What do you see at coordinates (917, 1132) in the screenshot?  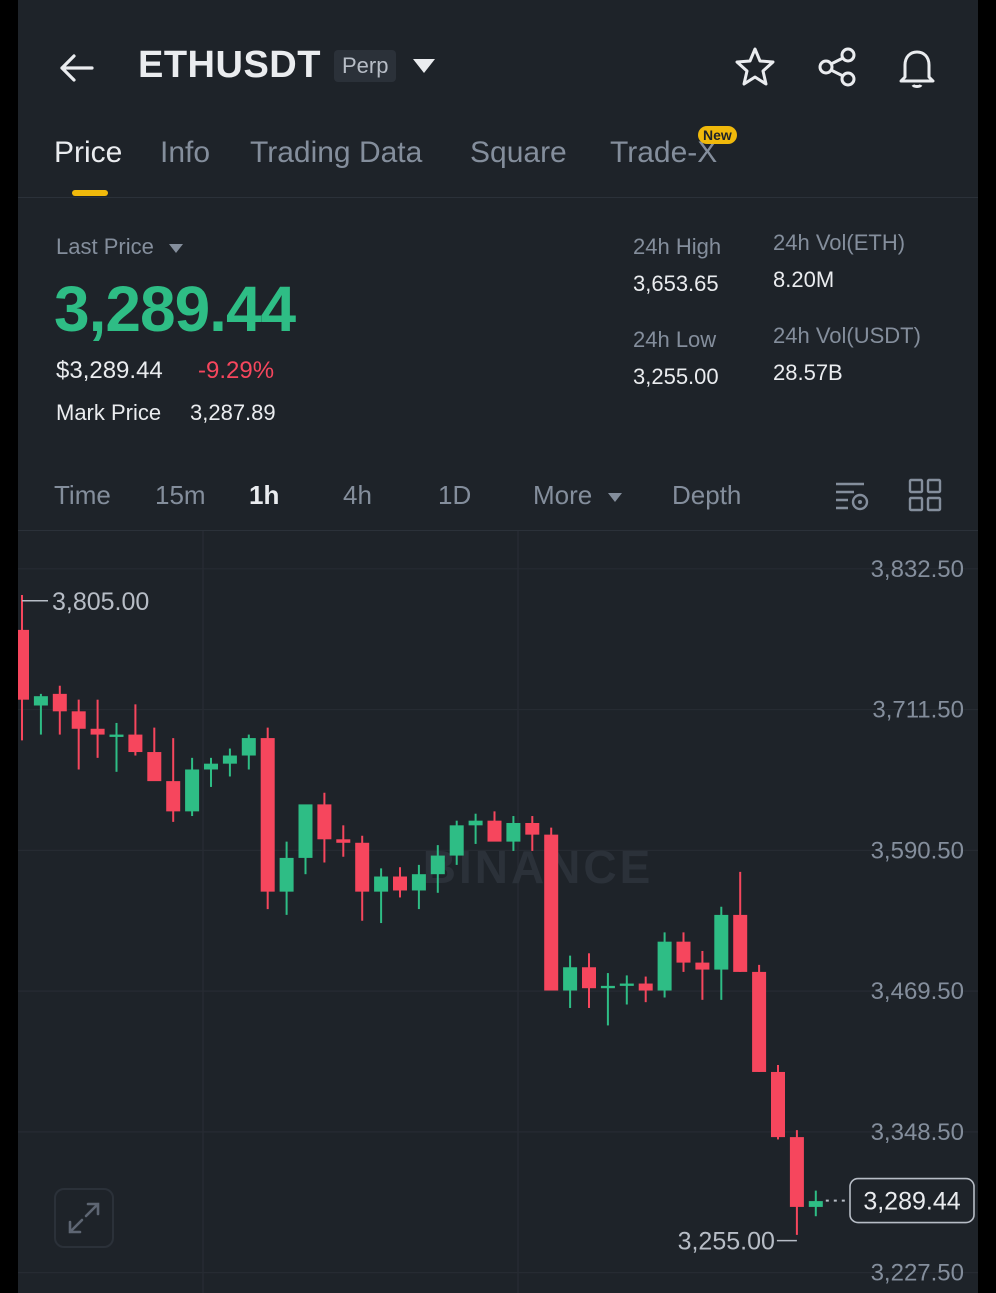 I see `y-tick-label: 3,348.50` at bounding box center [917, 1132].